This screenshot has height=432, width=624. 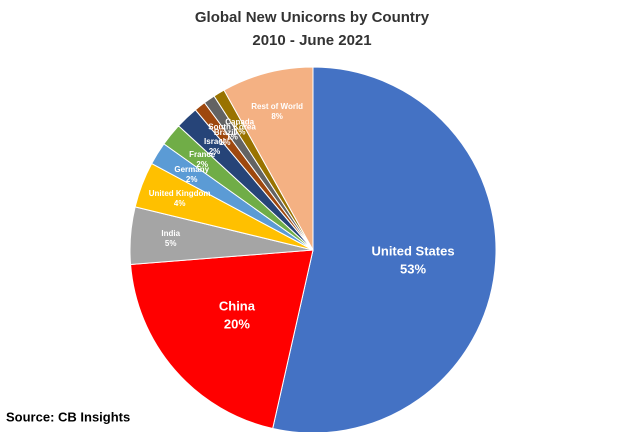 What do you see at coordinates (277, 116) in the screenshot?
I see `value-label: 8%` at bounding box center [277, 116].